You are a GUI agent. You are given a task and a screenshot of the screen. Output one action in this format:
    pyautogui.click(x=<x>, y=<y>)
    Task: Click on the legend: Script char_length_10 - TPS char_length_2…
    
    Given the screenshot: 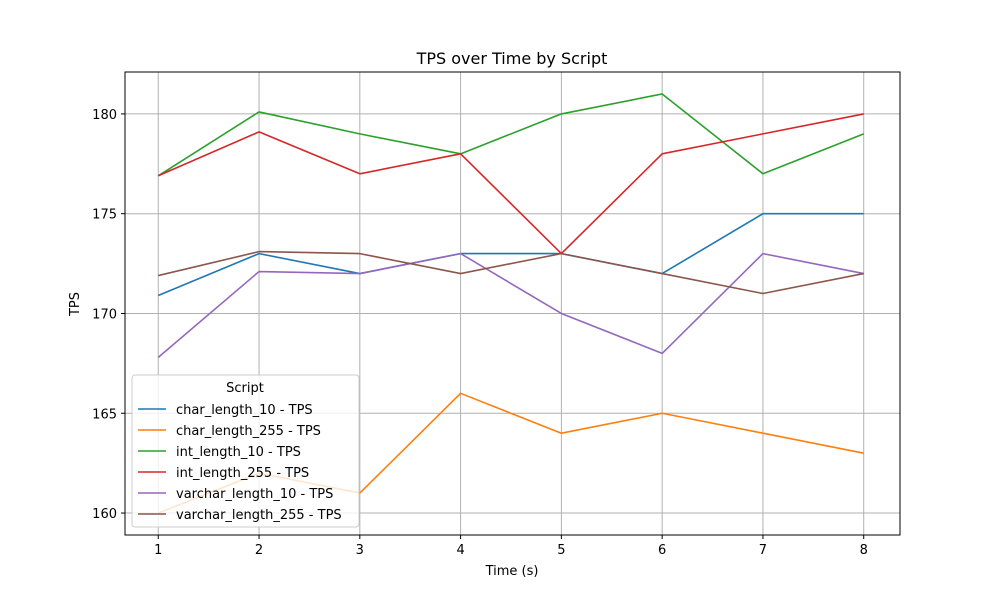 What is the action you would take?
    pyautogui.click(x=245, y=451)
    